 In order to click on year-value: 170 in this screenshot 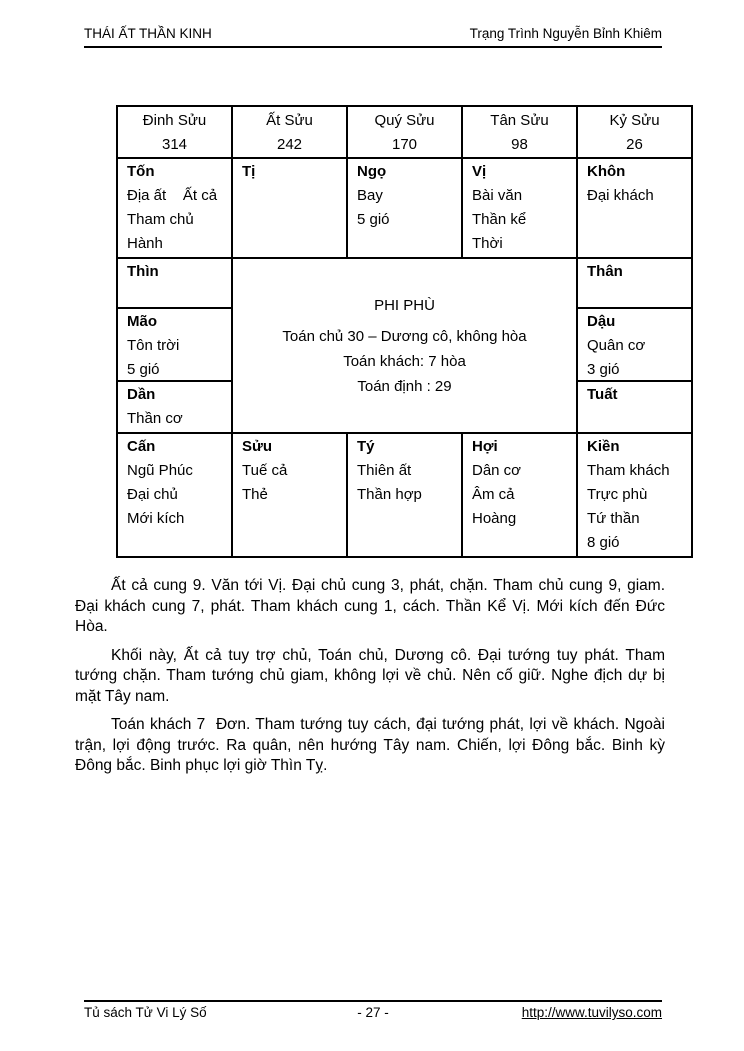, I will do `click(404, 144)`.